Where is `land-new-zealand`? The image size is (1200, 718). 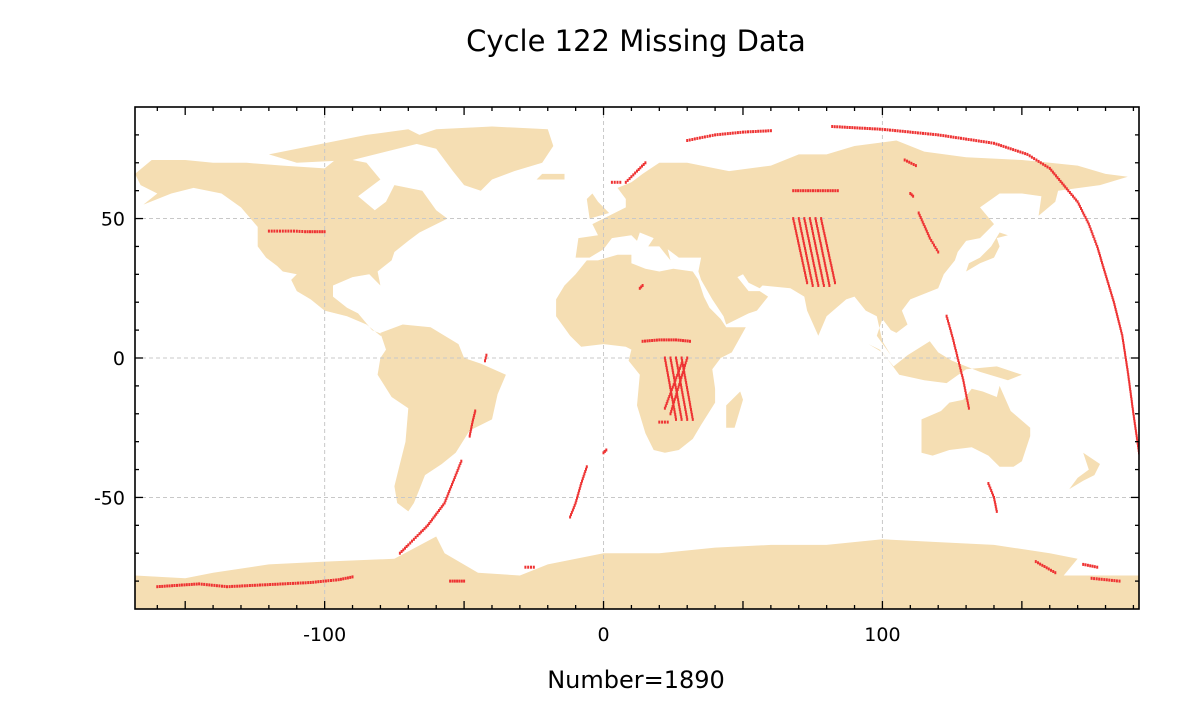
land-new-zealand is located at coordinates (1084, 471).